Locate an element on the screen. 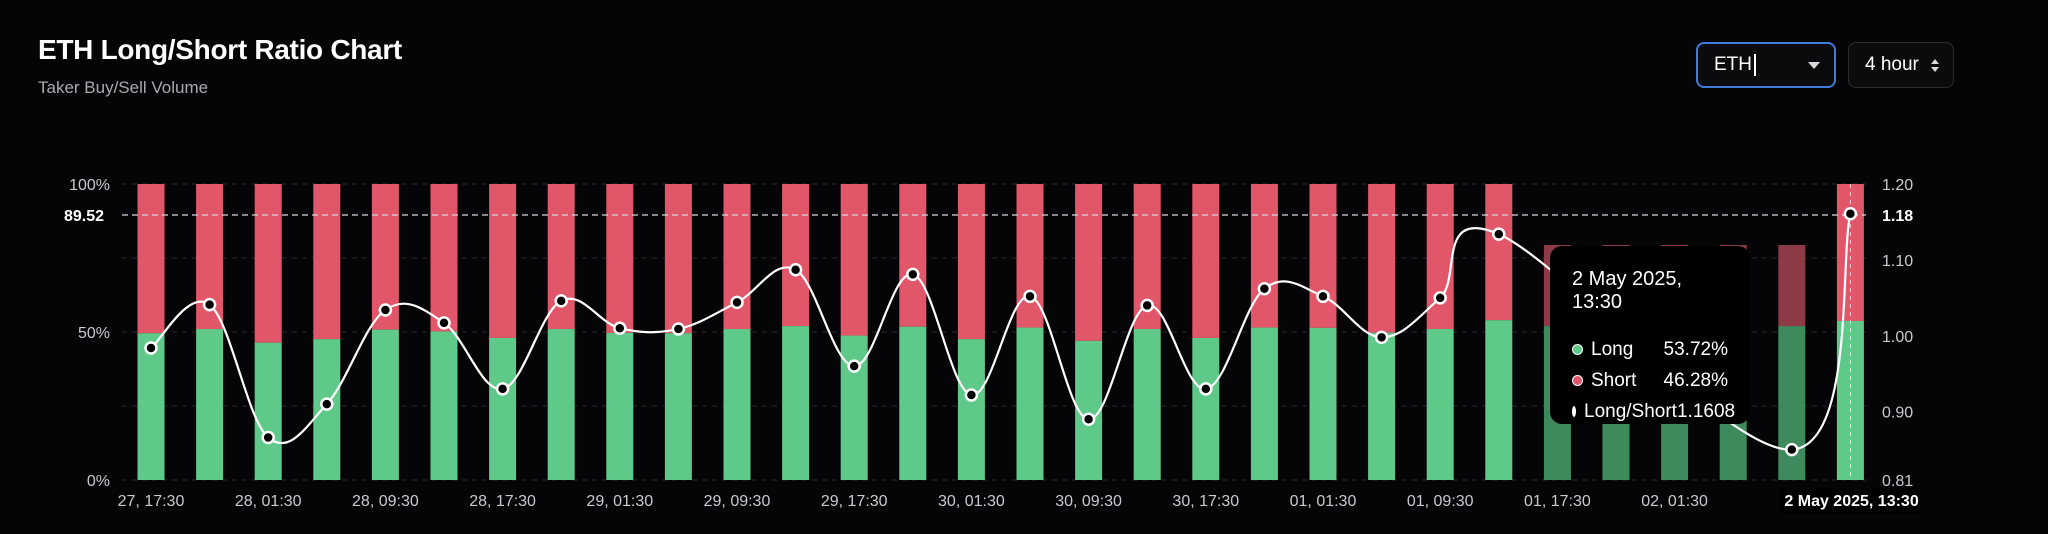 The height and width of the screenshot is (534, 2048). x-tick-label: 01, 01:30 is located at coordinates (1323, 501).